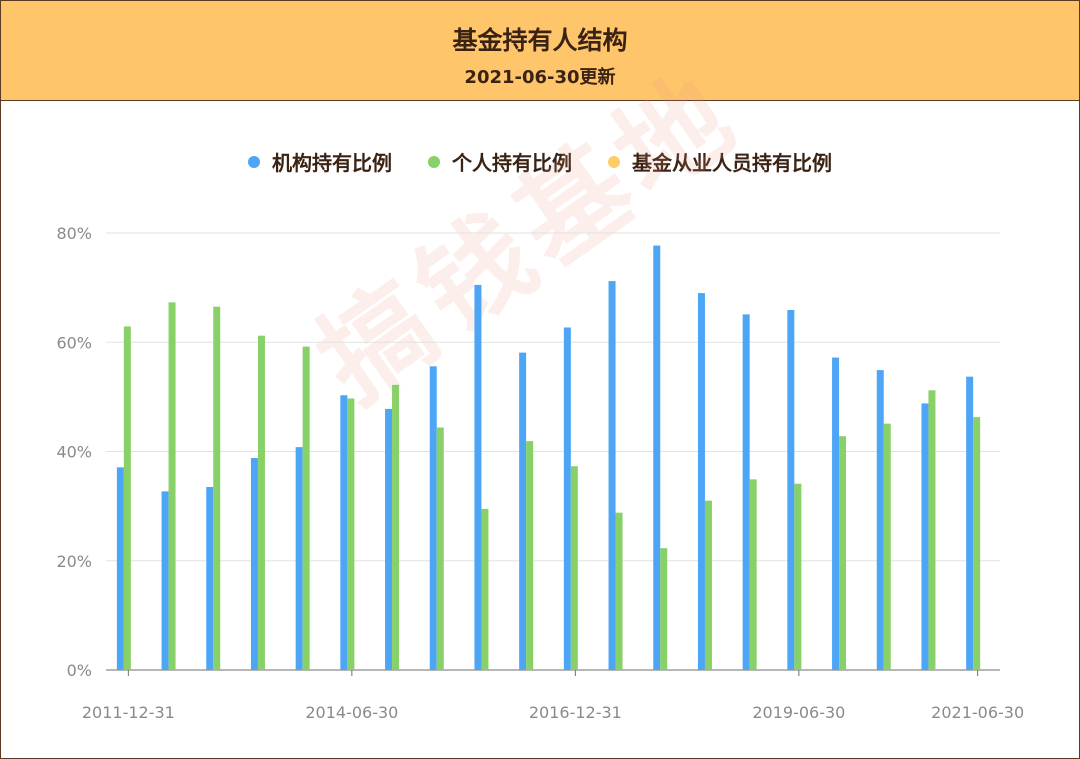 The width and height of the screenshot is (1080, 759). What do you see at coordinates (512, 163) in the screenshot?
I see `legend-label-individual: 个人持有比例` at bounding box center [512, 163].